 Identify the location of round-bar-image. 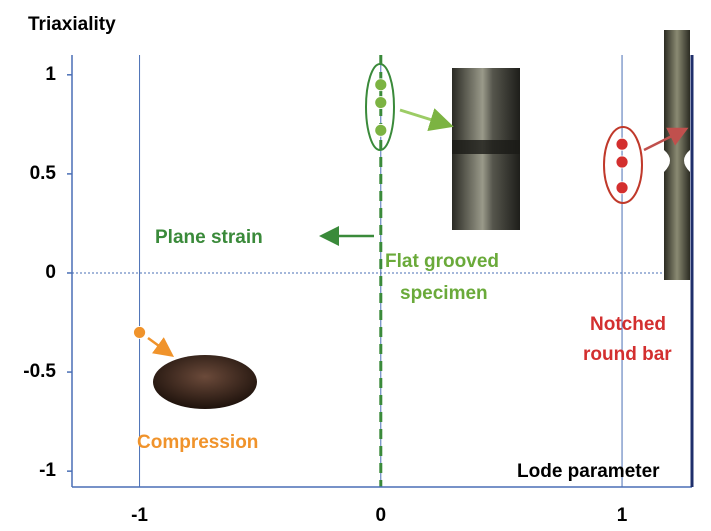
(677, 155).